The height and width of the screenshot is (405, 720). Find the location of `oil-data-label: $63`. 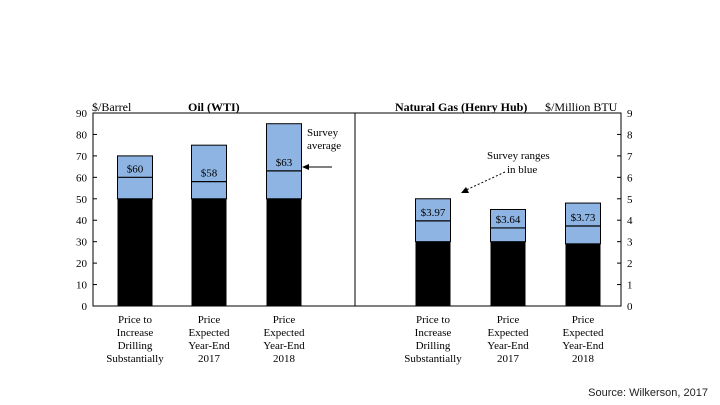

oil-data-label: $63 is located at coordinates (284, 163).